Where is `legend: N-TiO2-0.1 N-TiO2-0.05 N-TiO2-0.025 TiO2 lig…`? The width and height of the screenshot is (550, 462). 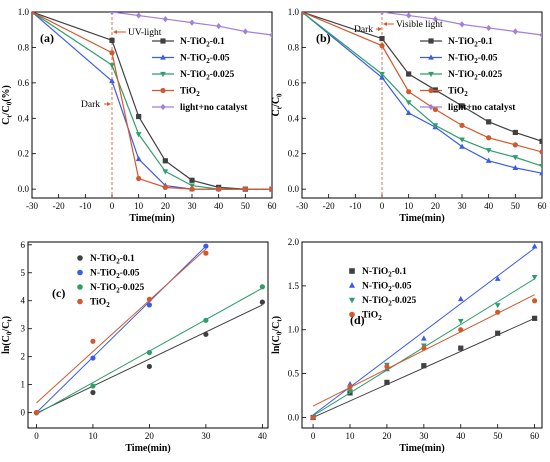 legend: N-TiO2-0.1 N-TiO2-0.05 N-TiO2-0.025 TiO2 lig… is located at coordinates (200, 75).